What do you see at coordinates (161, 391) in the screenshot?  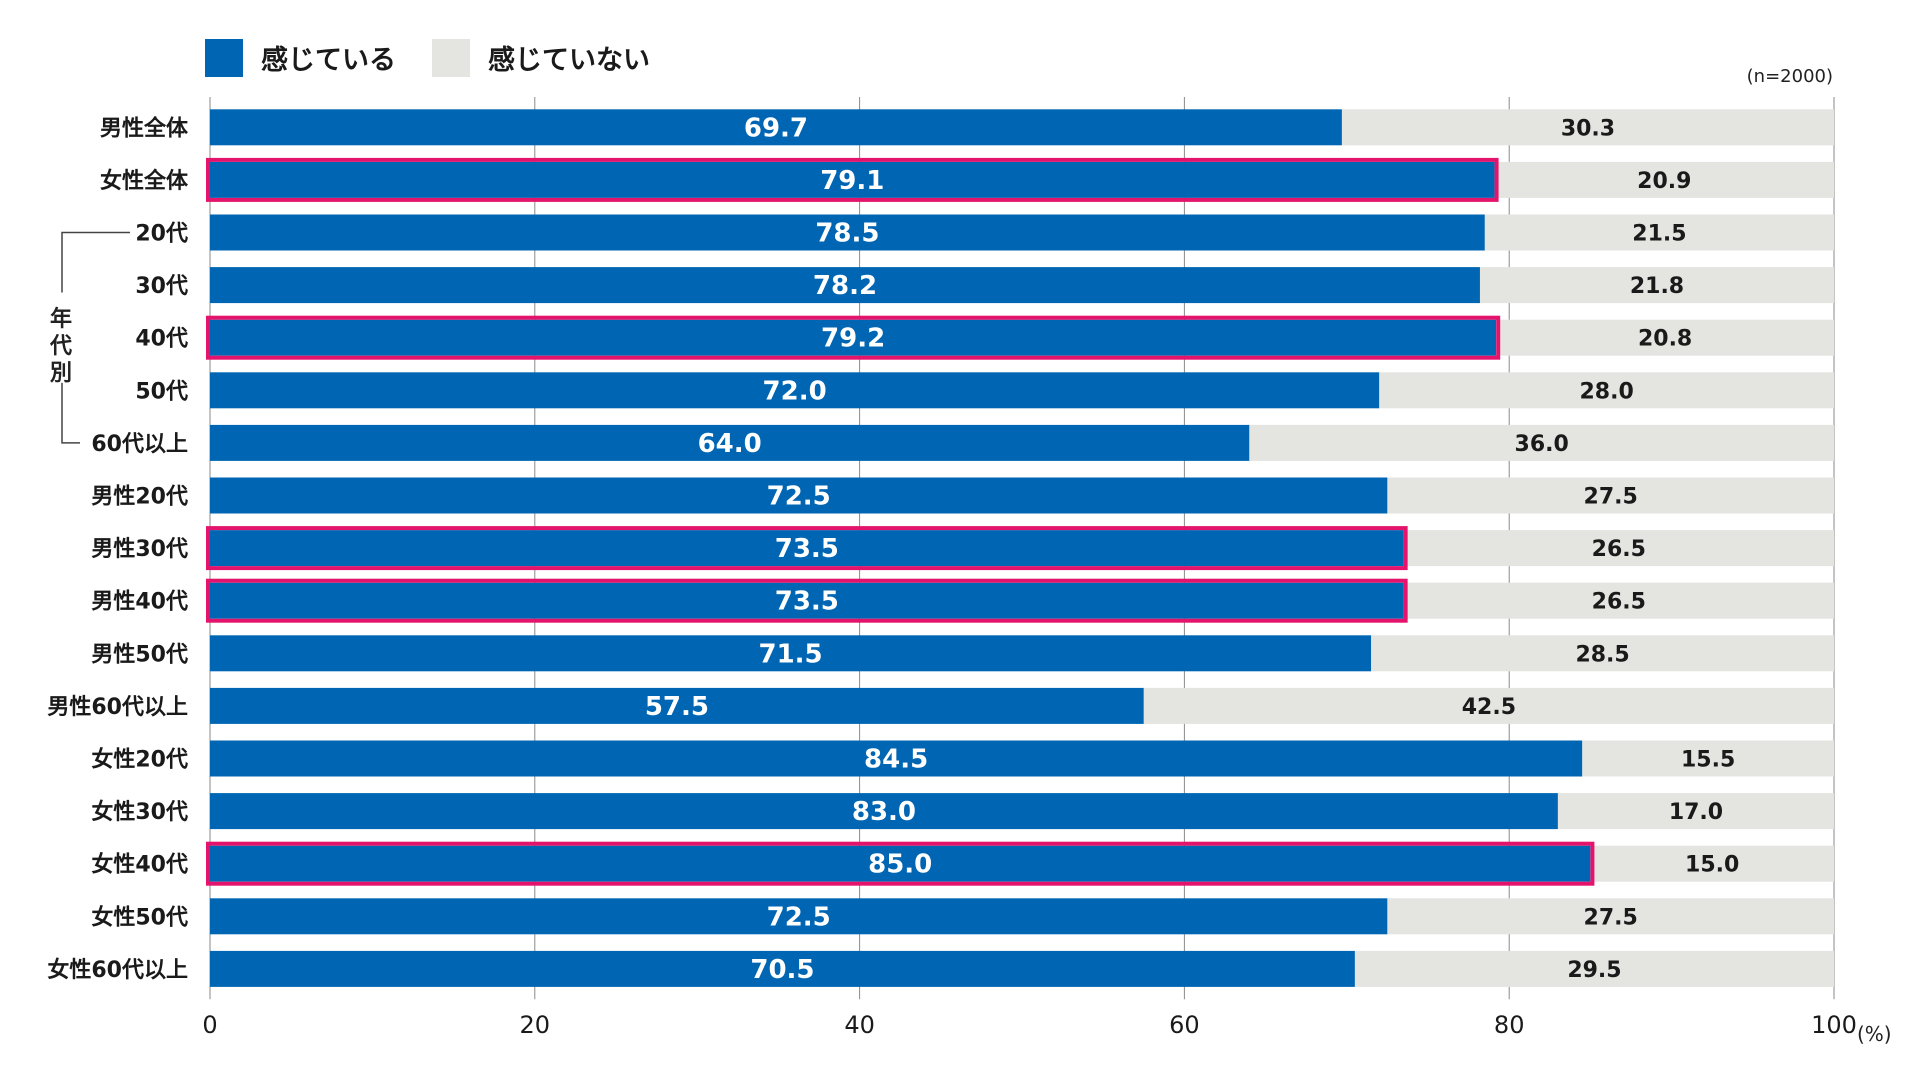 I see `category-label: 50代` at bounding box center [161, 391].